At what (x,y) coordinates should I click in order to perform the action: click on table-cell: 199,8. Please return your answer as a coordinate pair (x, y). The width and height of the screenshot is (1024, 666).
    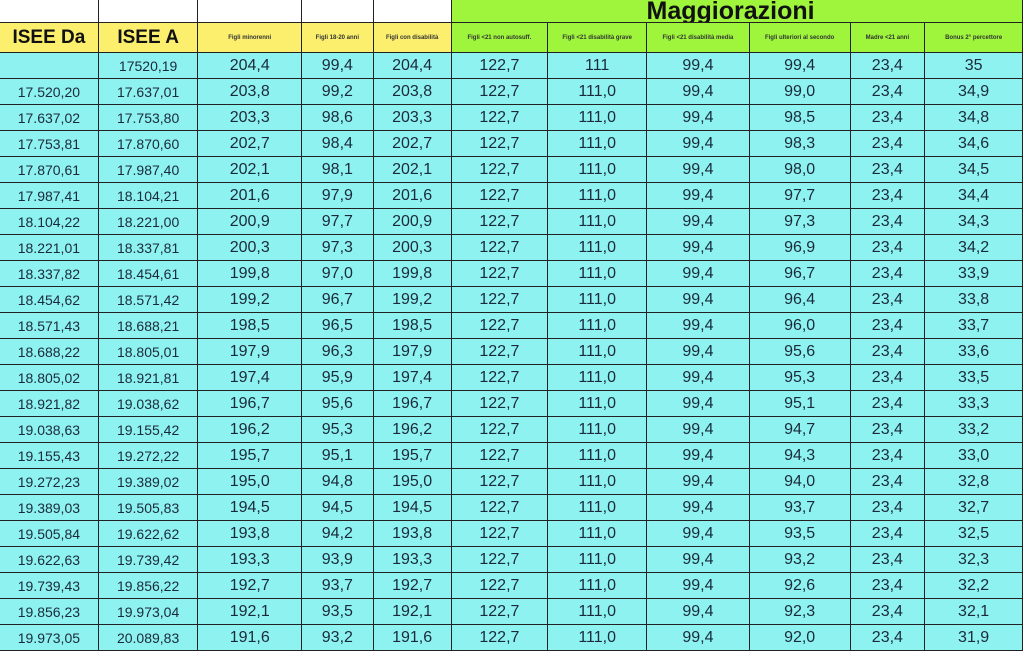
    Looking at the image, I should click on (249, 273).